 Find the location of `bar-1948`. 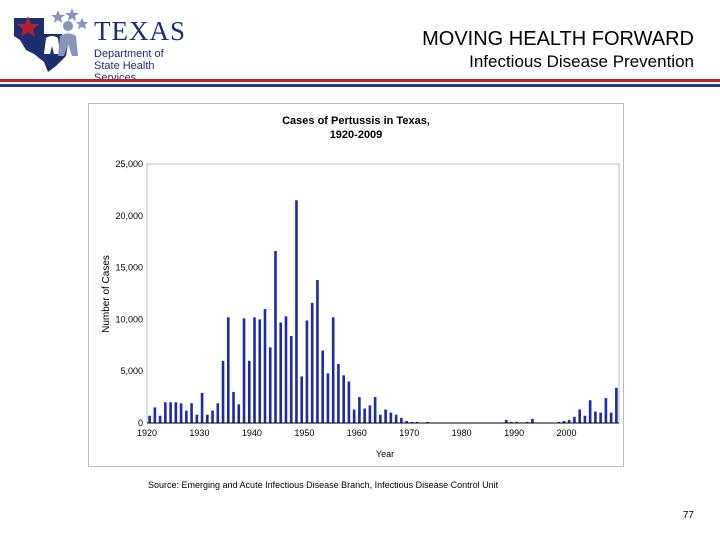

bar-1948 is located at coordinates (296, 311).